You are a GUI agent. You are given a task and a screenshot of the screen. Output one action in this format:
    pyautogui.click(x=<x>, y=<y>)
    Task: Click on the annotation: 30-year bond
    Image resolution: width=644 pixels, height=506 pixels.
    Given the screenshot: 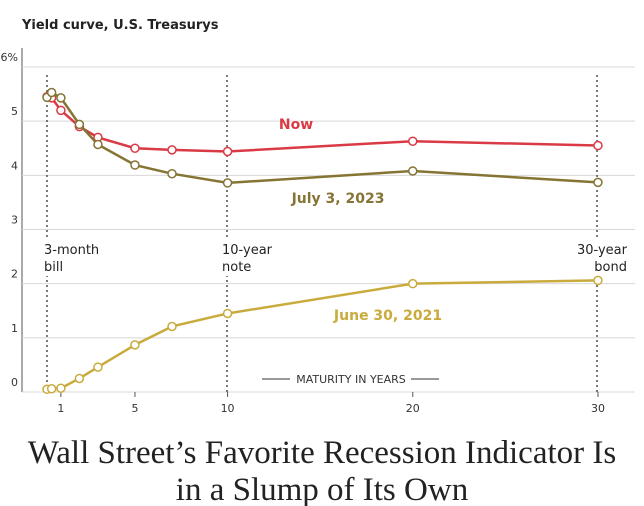 What is the action you would take?
    pyautogui.click(x=602, y=259)
    